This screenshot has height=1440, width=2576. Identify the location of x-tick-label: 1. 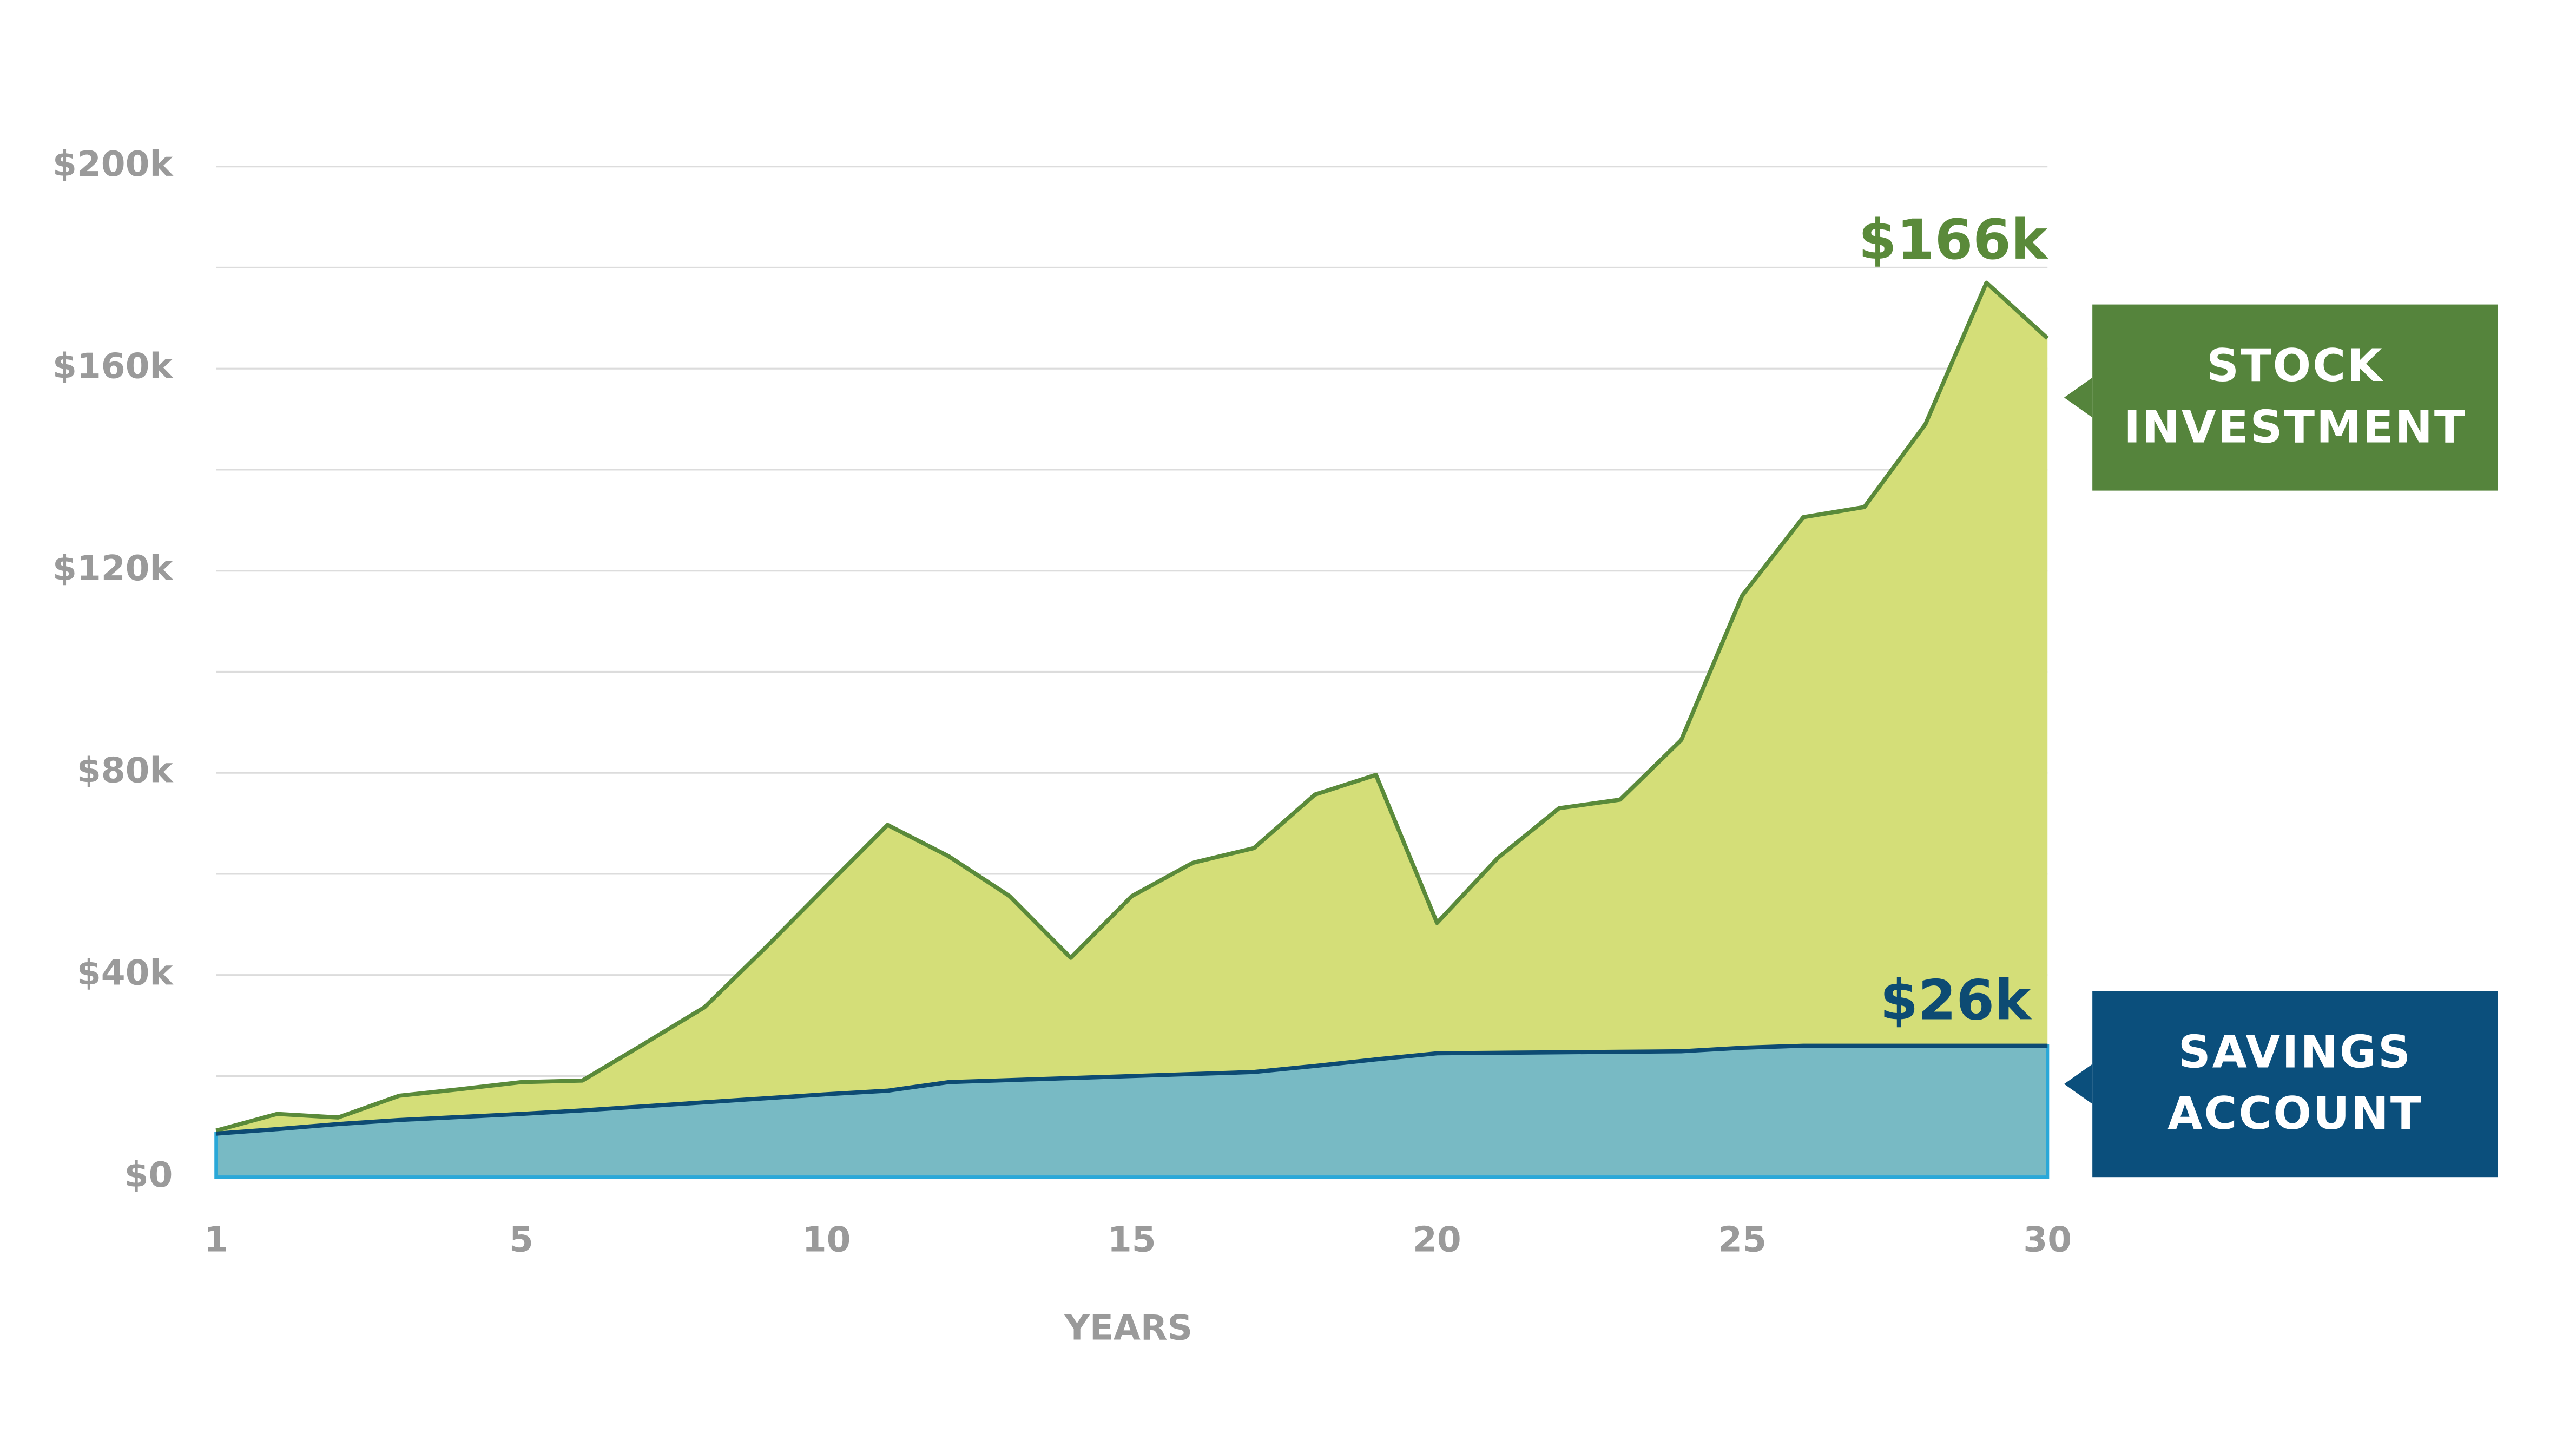
(216, 1240).